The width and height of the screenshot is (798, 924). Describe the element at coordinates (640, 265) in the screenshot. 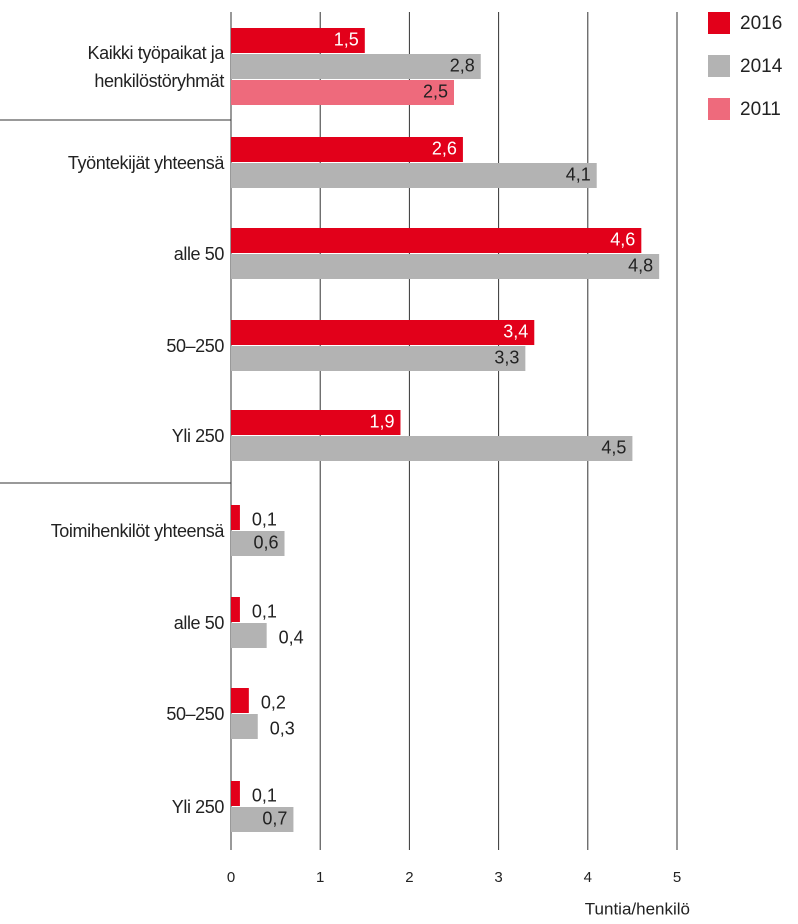

I see `value-label: 4,8` at that location.